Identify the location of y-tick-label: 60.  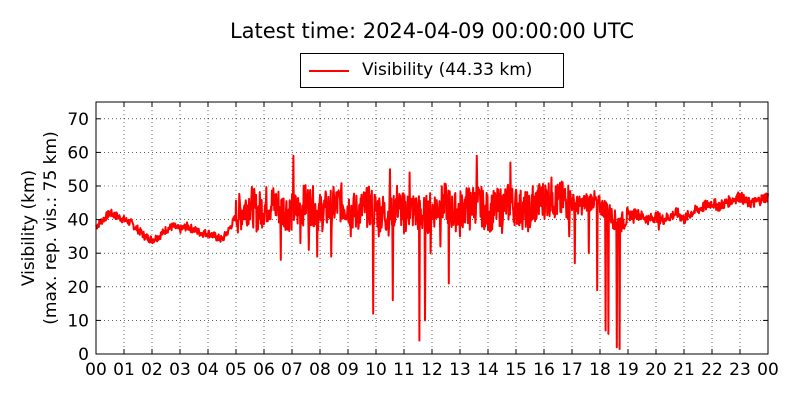
(78, 153).